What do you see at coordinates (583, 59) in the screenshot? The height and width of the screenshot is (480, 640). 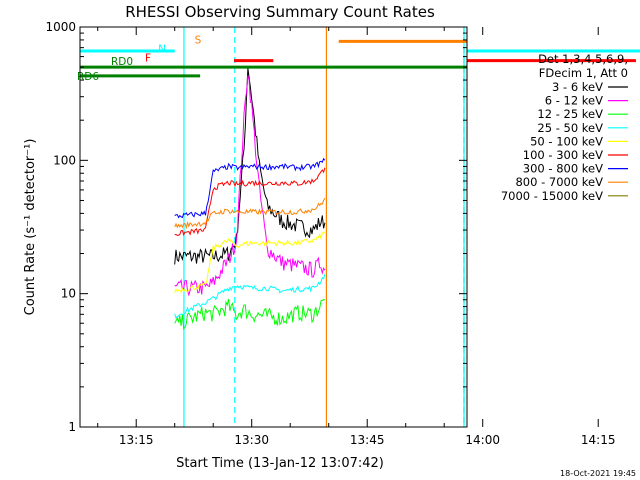 I see `legend-header-line-1: Det 1,3,4,5,6,9,` at bounding box center [583, 59].